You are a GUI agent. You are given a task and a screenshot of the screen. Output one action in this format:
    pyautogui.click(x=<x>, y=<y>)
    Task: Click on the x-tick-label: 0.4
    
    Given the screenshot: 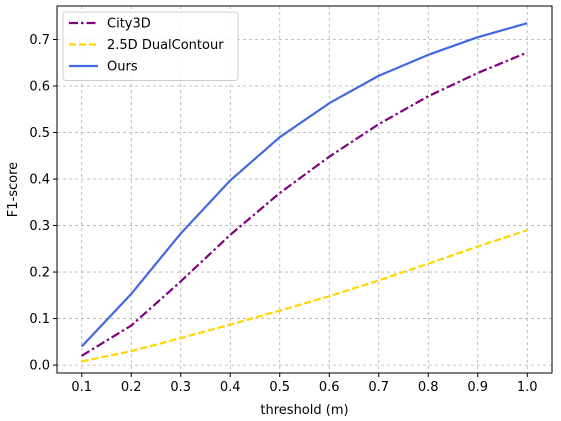 What is the action you would take?
    pyautogui.click(x=230, y=387)
    